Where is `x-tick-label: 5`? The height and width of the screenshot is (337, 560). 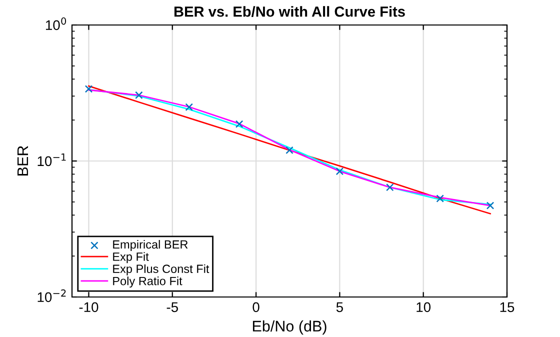 x-tick-label: 5 is located at coordinates (339, 307).